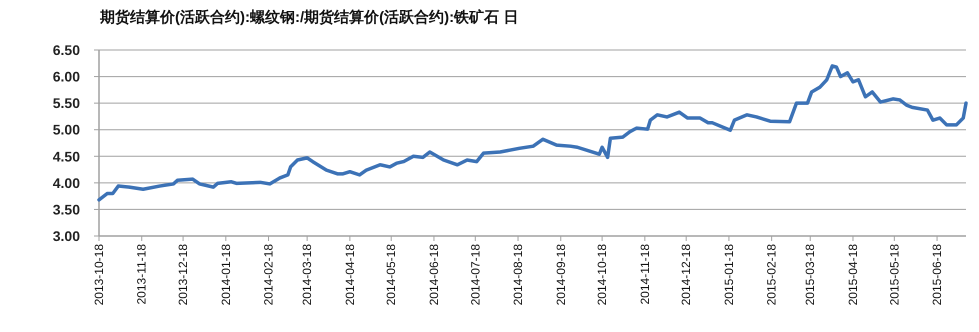 The image size is (979, 332). Describe the element at coordinates (561, 275) in the screenshot. I see `x-tick-label: 2014-09-18` at that location.